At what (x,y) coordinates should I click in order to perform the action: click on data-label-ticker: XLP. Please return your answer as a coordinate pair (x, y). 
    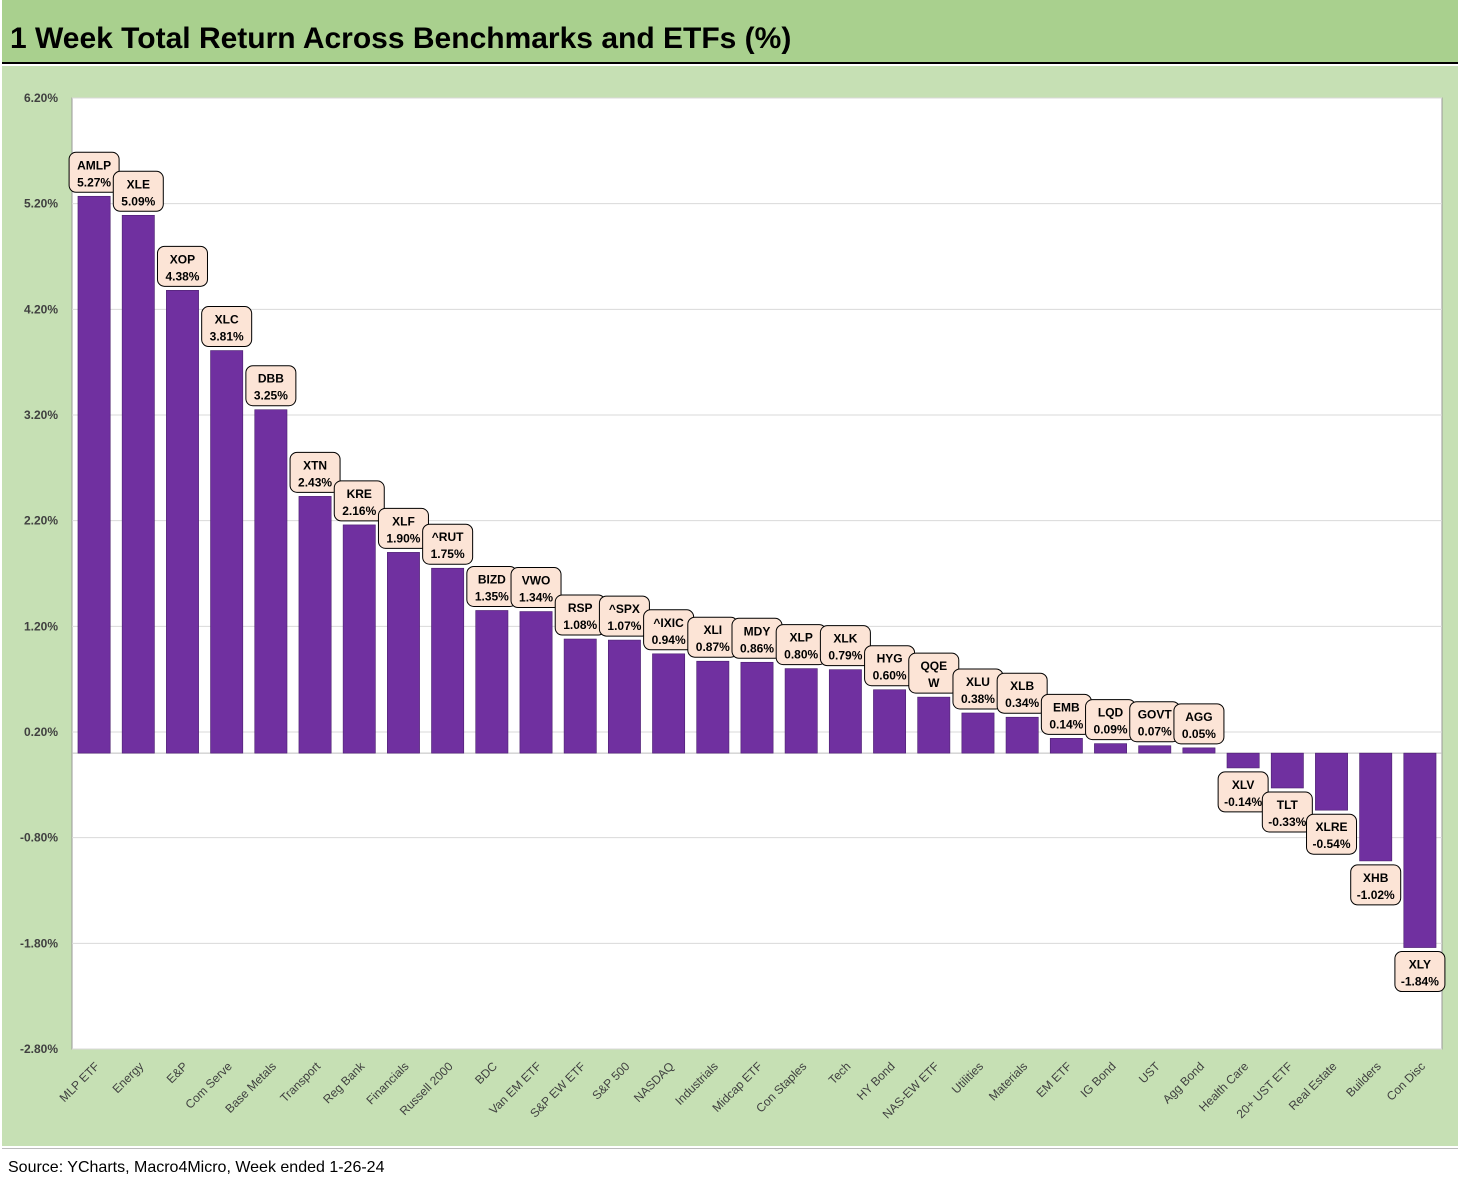
    Looking at the image, I should click on (801, 638).